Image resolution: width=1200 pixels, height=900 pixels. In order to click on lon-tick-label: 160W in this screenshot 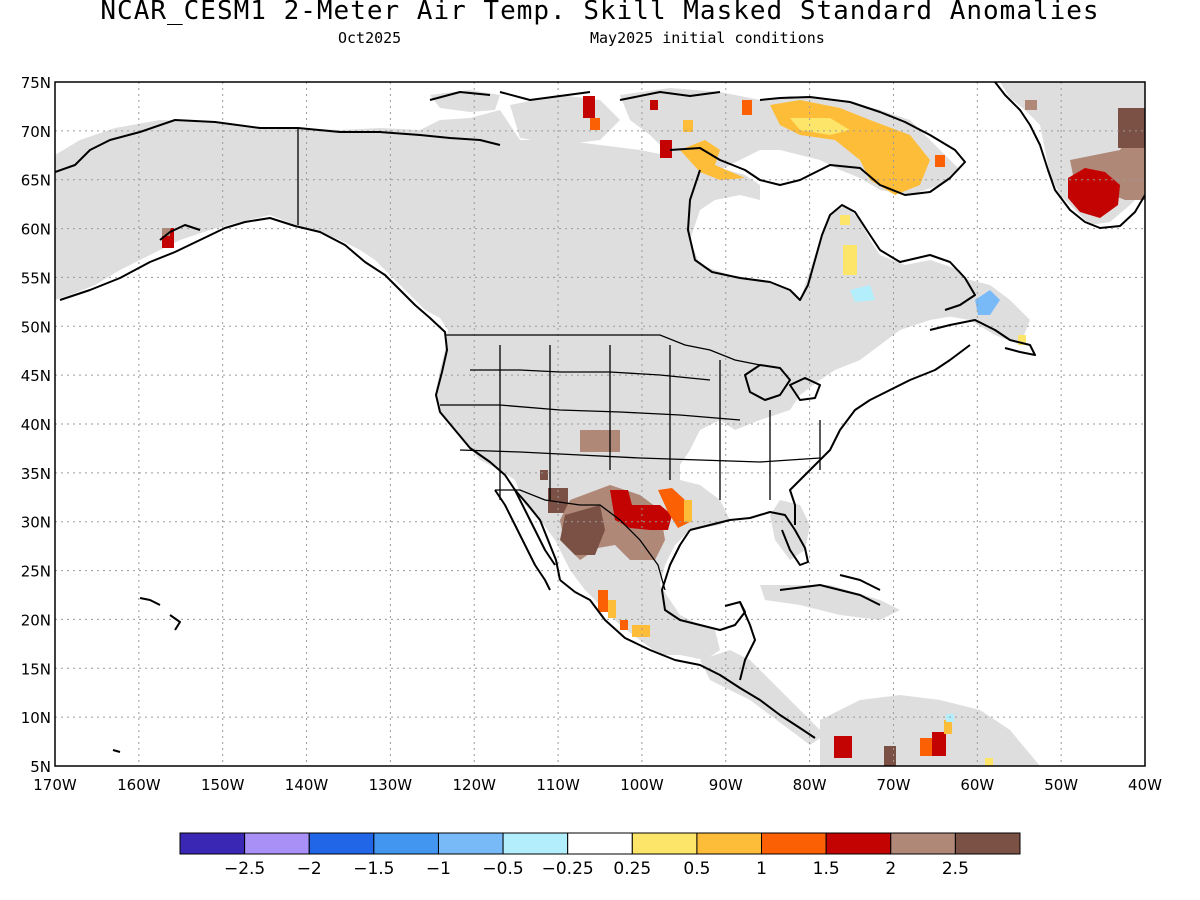, I will do `click(139, 785)`.